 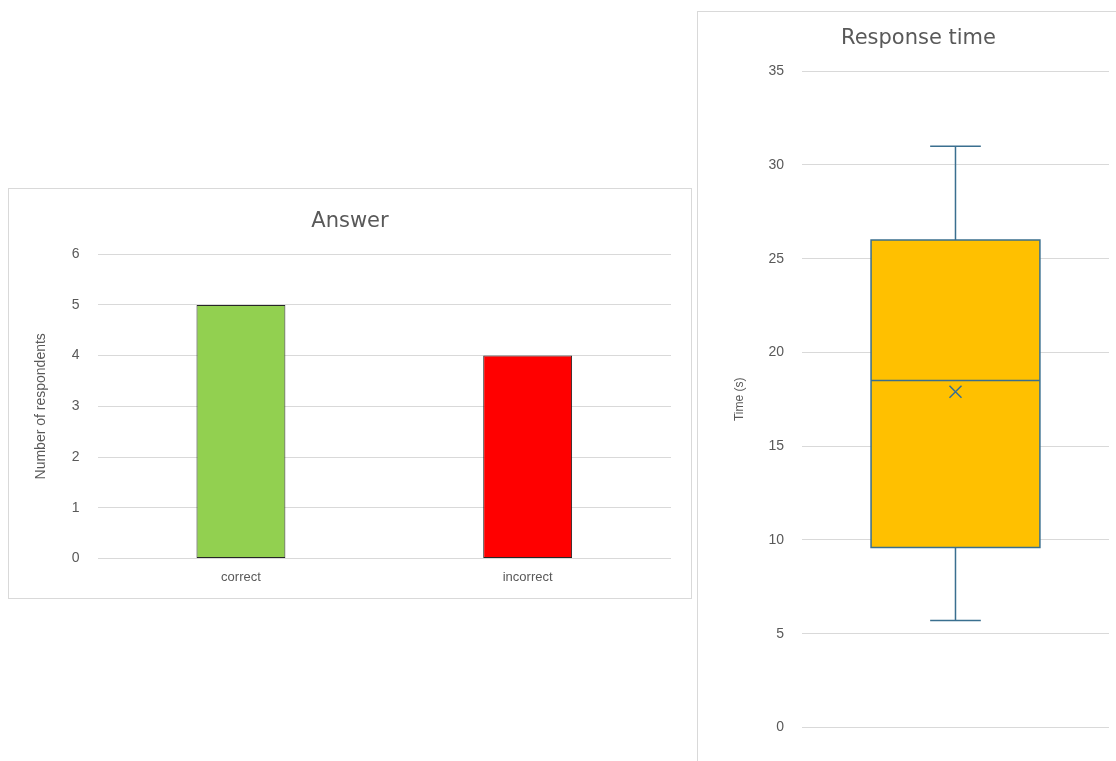 I want to click on y-tick-label: 4, so click(x=75, y=354).